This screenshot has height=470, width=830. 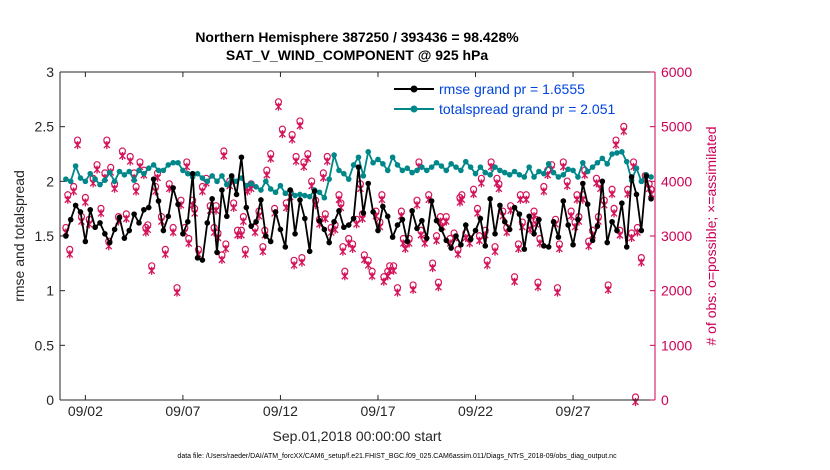 I want to click on x-tick-label: 09/22, so click(x=475, y=411).